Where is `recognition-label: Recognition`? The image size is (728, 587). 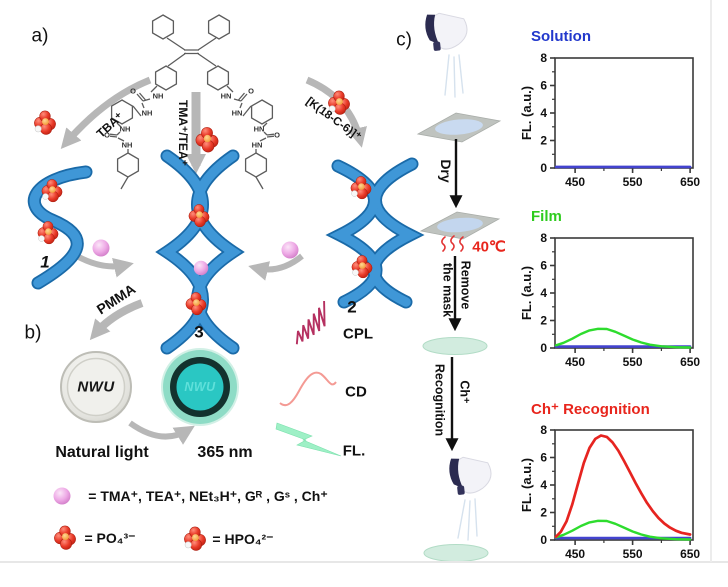
recognition-label: Recognition is located at coordinates (439, 400).